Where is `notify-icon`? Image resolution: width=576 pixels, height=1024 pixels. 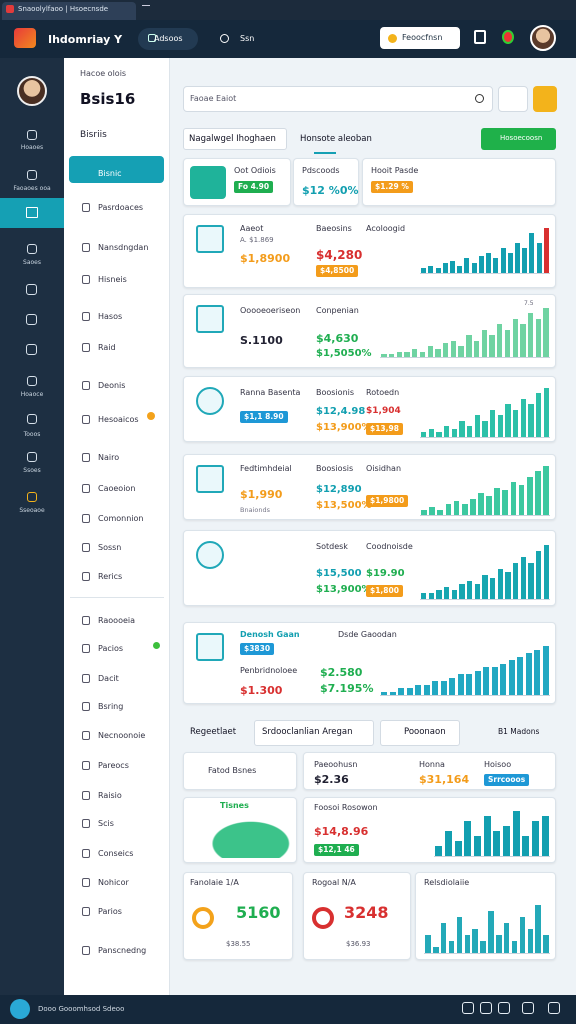
notify-icon is located at coordinates (480, 37).